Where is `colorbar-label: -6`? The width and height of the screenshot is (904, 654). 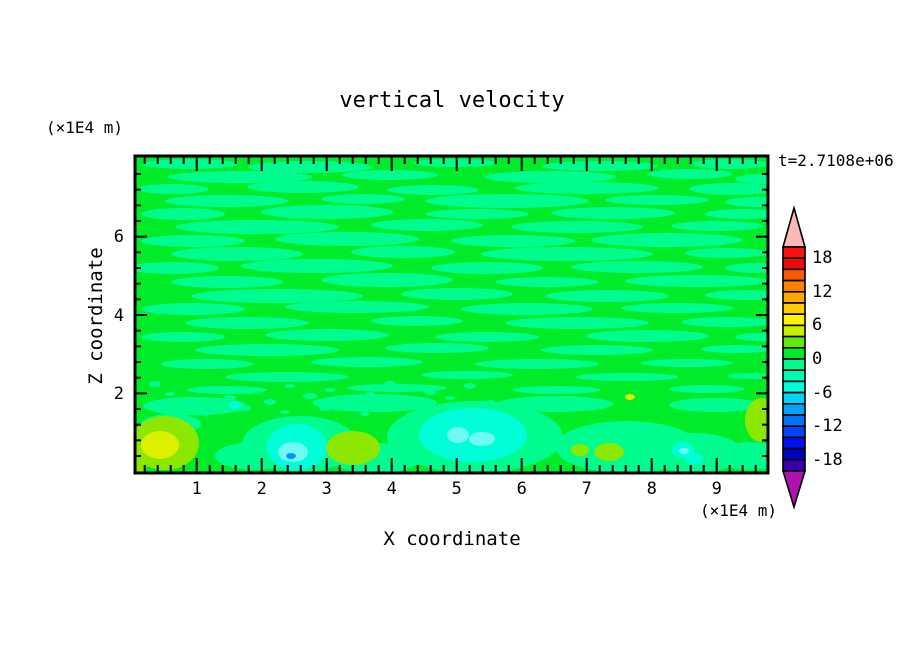
colorbar-label: -6 is located at coordinates (822, 392).